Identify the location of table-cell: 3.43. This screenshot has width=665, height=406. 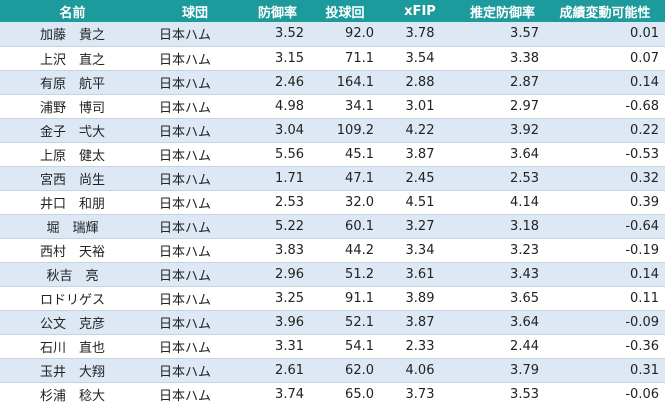
(502, 274).